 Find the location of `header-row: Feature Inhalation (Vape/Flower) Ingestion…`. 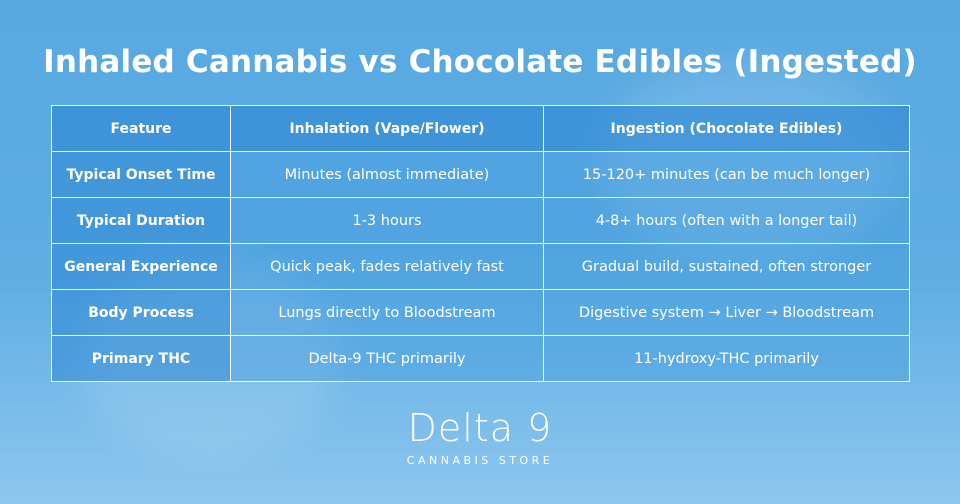

header-row: Feature Inhalation (Vape/Flower) Ingestion… is located at coordinates (480, 128).